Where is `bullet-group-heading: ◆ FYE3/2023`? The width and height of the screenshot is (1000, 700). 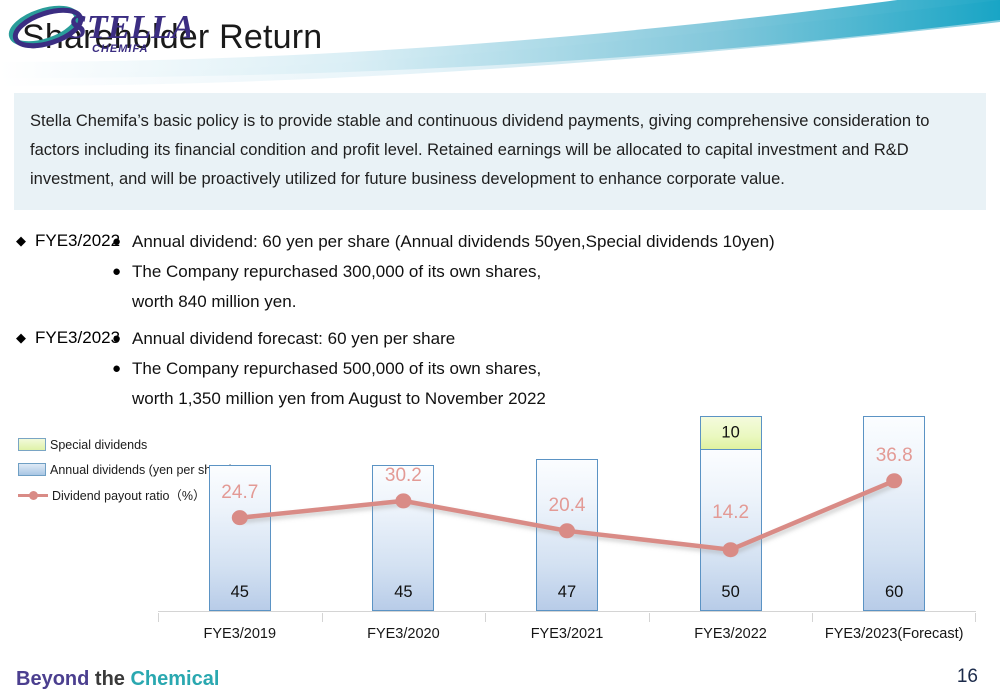 bullet-group-heading: ◆ FYE3/2023 is located at coordinates (68, 337).